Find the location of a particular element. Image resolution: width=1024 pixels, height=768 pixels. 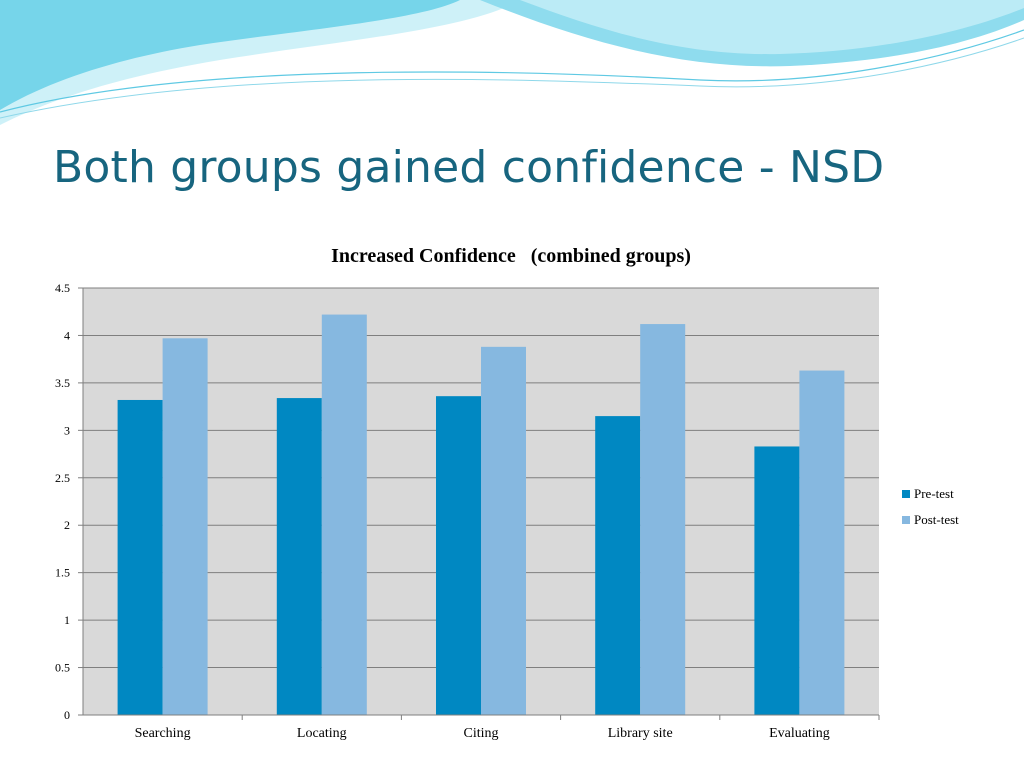

legend-swatch-pre-test is located at coordinates (906, 494).